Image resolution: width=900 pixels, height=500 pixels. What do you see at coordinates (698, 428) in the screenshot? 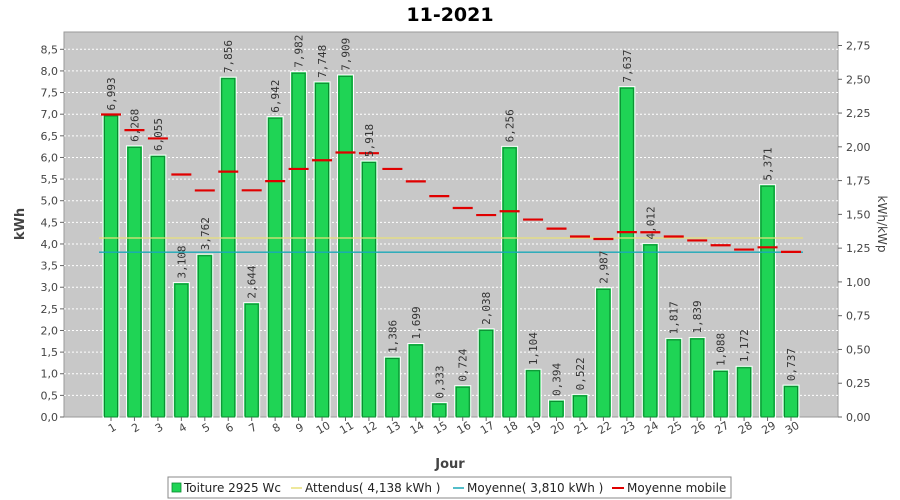
I see `x-tick-label: 26` at bounding box center [698, 428].